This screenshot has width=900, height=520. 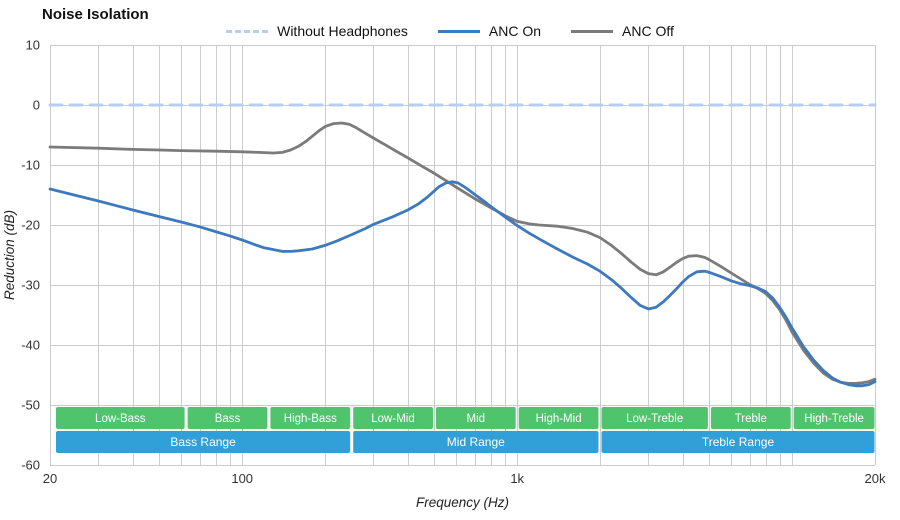 I want to click on band-high-bass: High-Bass, so click(x=310, y=418).